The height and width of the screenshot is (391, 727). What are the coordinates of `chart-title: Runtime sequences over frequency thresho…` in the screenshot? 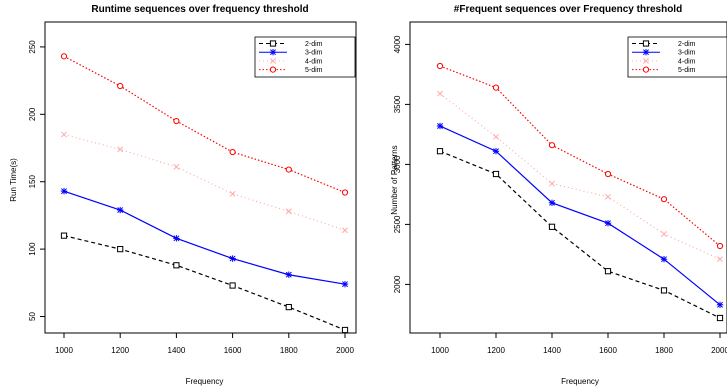 It's located at (199, 9).